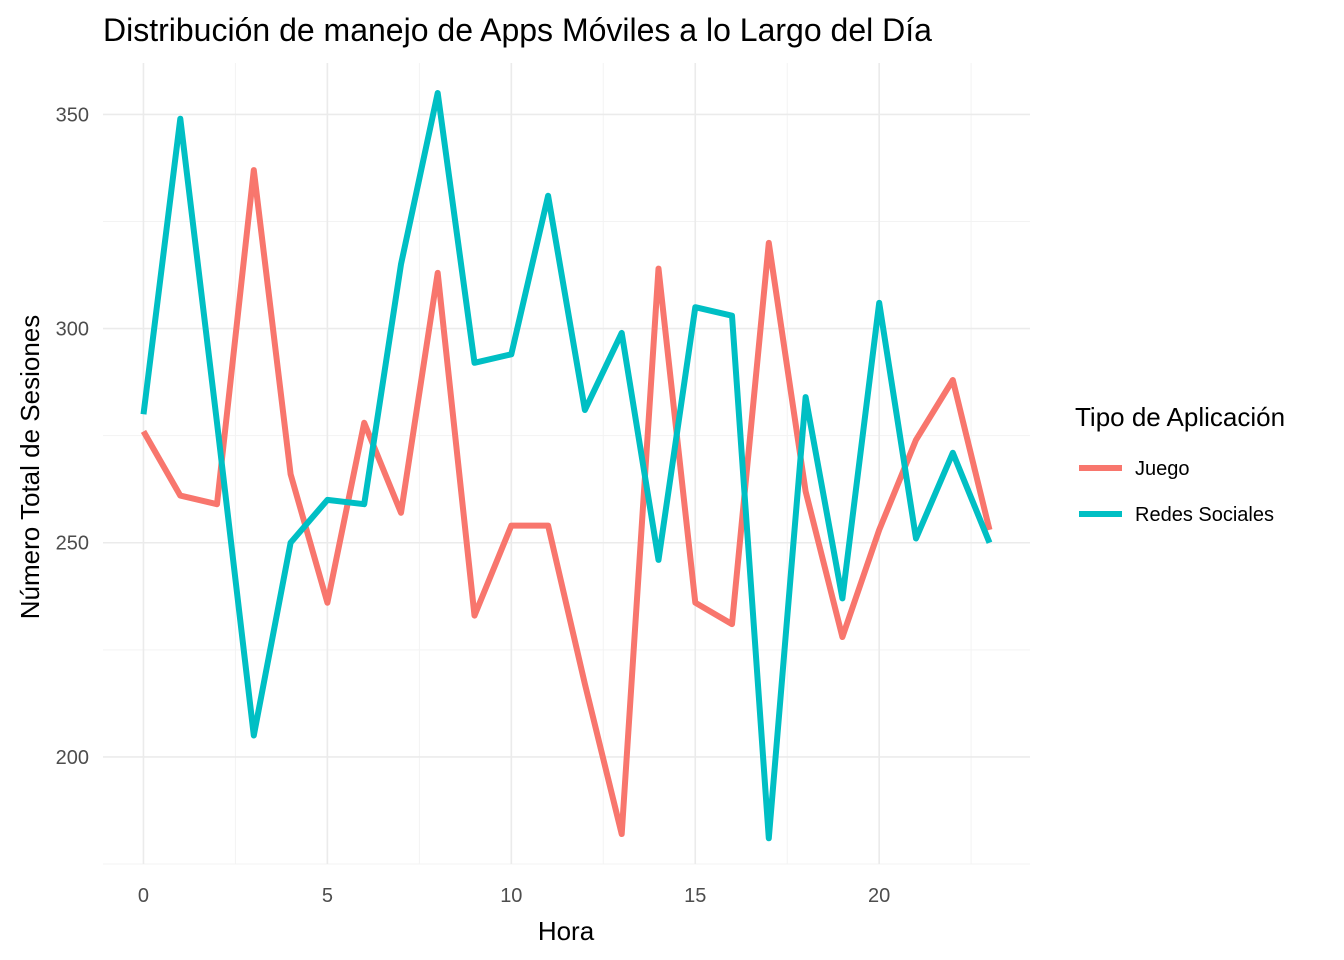 This screenshot has width=1344, height=960. Describe the element at coordinates (1162, 469) in the screenshot. I see `legend-label-juego: Juego` at that location.